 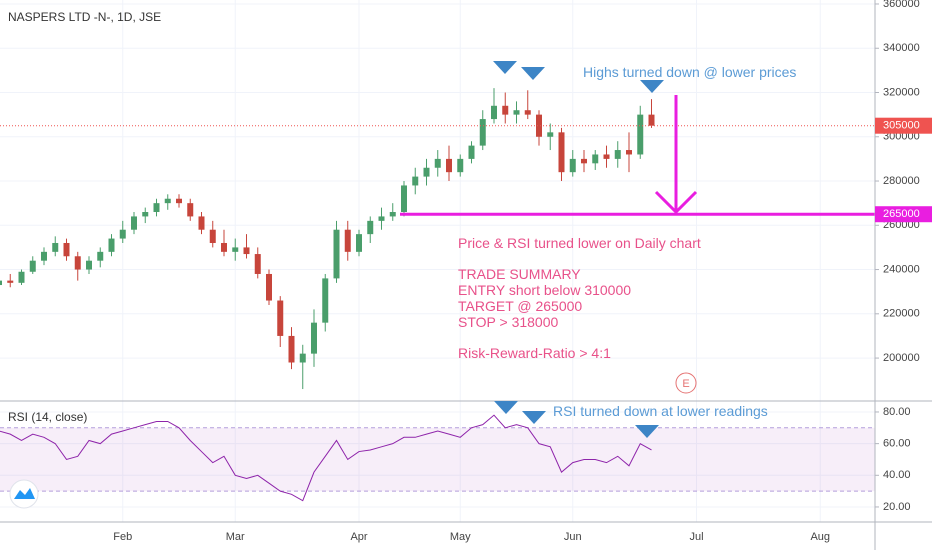 What do you see at coordinates (897, 507) in the screenshot?
I see `y-tick-label: 20.00` at bounding box center [897, 507].